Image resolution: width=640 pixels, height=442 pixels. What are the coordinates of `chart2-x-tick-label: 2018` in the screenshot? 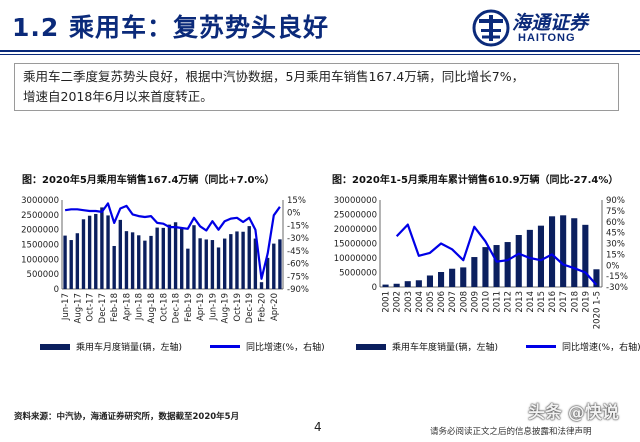 It's located at (575, 302).